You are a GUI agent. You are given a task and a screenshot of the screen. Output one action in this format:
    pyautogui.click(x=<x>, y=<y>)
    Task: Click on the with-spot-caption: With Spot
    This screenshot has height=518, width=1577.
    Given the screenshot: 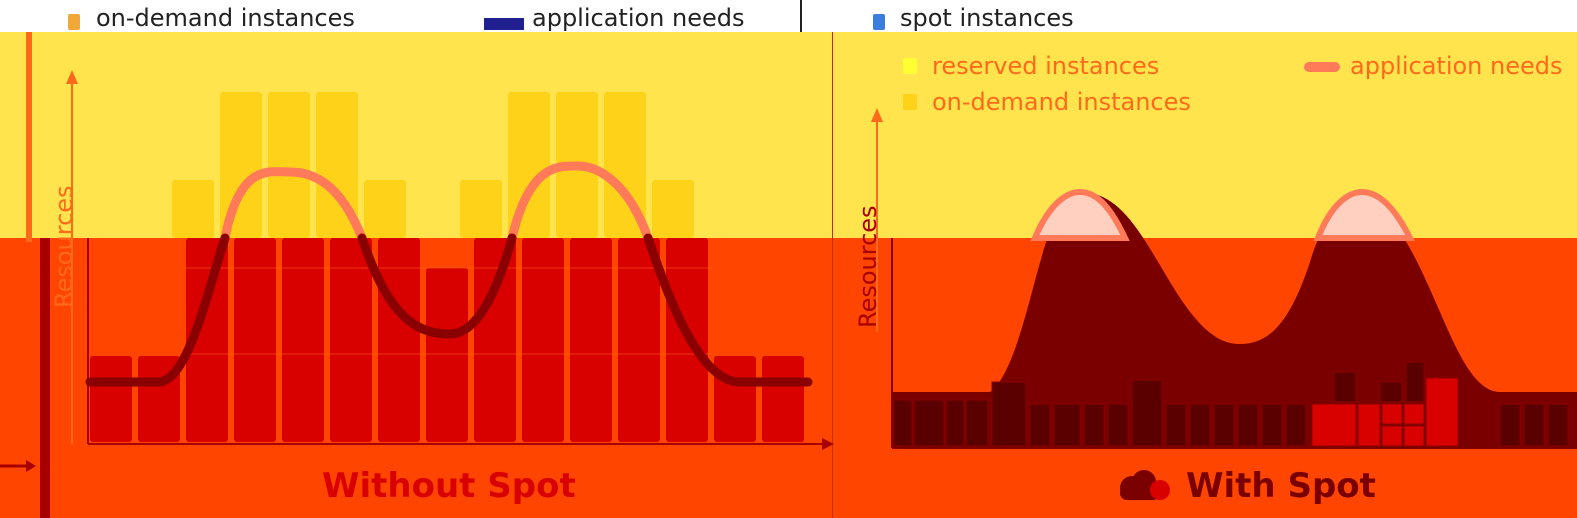 What is the action you would take?
    pyautogui.click(x=1281, y=486)
    